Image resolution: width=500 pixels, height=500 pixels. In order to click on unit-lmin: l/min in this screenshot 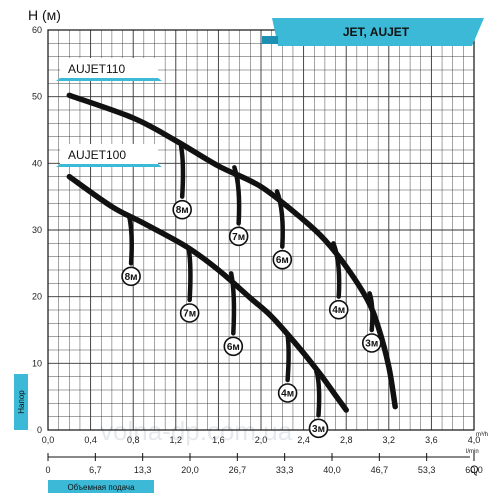, I will do `click(472, 452)`.